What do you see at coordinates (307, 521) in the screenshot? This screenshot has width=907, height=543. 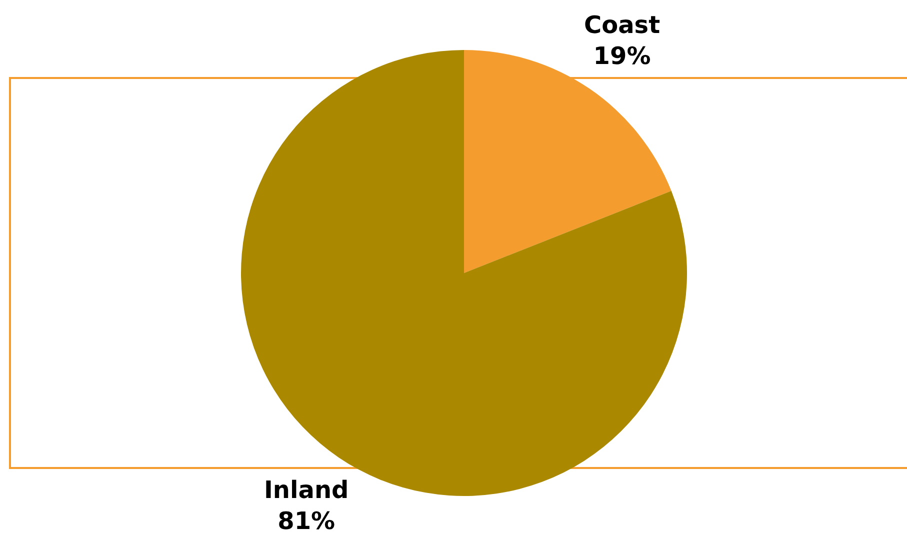 I see `data-label: 81%` at bounding box center [307, 521].